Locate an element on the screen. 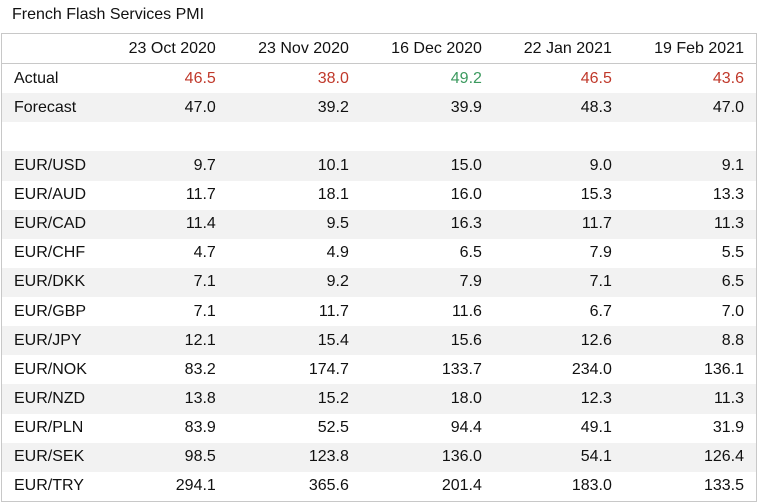 The height and width of the screenshot is (503, 758). column-header: 23 Oct 2020 is located at coordinates (163, 48).